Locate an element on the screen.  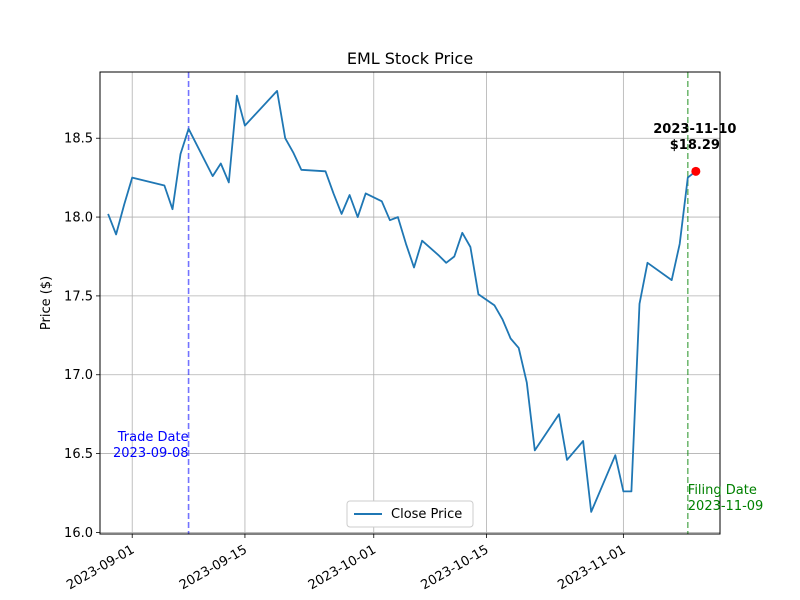
y-tick-label: 18.0 is located at coordinates (78, 218).